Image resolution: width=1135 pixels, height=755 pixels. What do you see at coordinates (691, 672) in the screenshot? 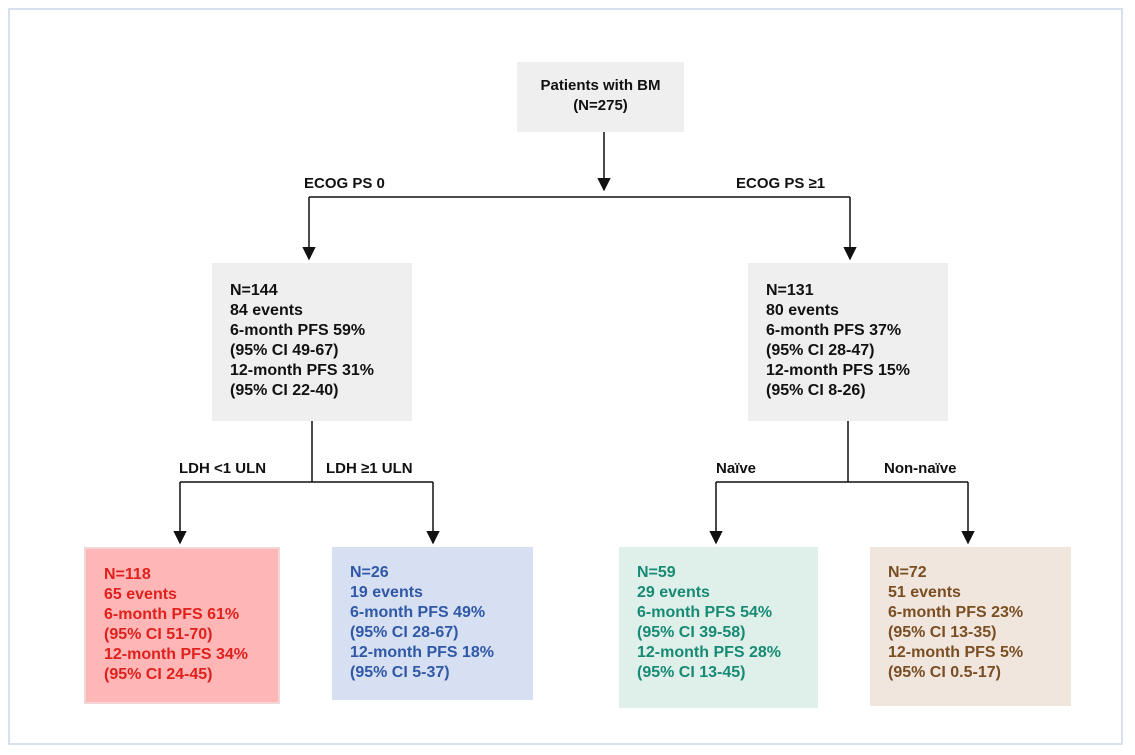
I see `node-line: (95% CI 13-45)` at bounding box center [691, 672].